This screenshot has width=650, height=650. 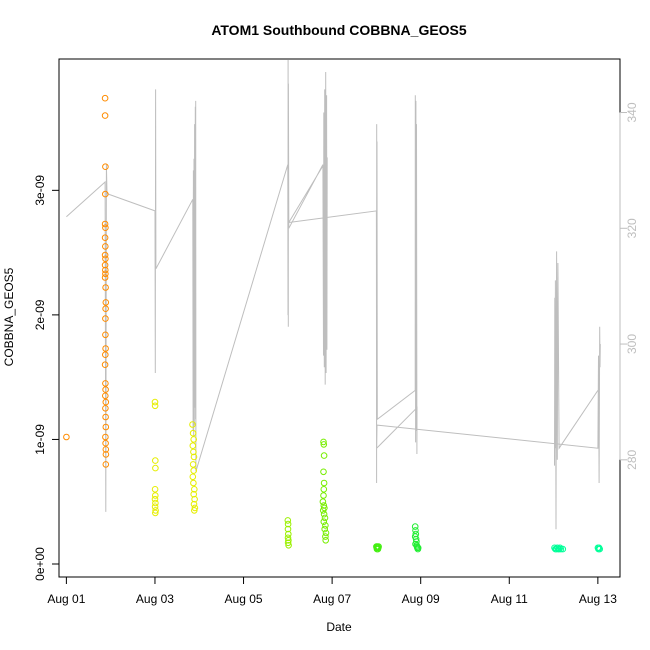 I want to click on y2-tick-label: 280, so click(x=632, y=459).